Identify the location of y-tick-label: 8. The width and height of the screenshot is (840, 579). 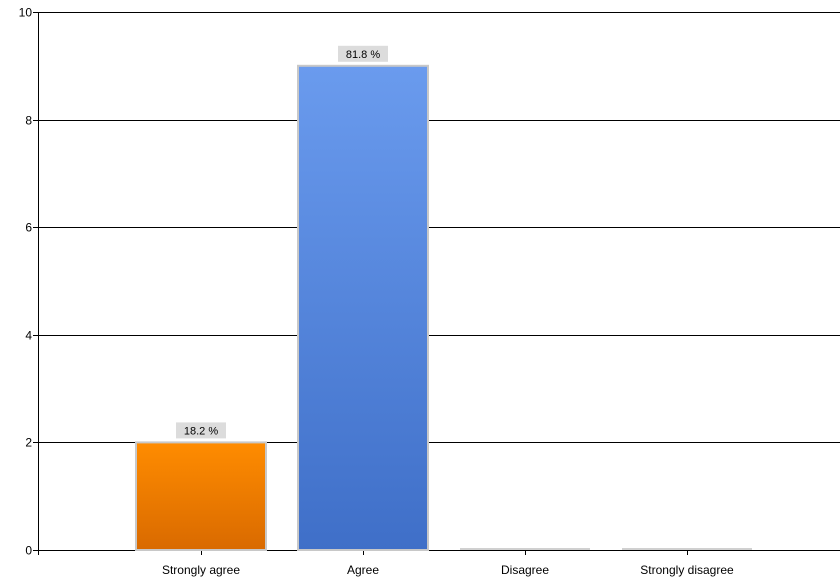
(28, 121).